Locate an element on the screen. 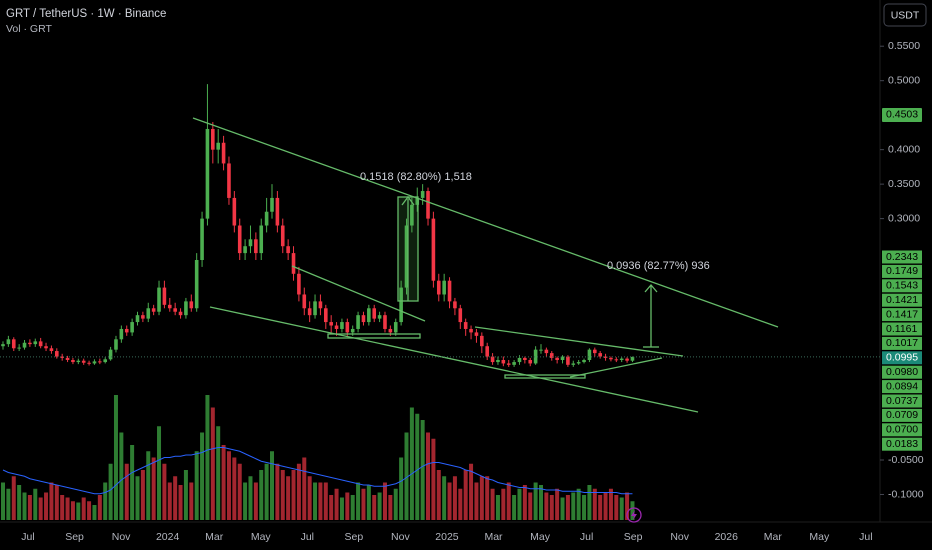 The image size is (932, 550). event-icon is located at coordinates (634, 515).